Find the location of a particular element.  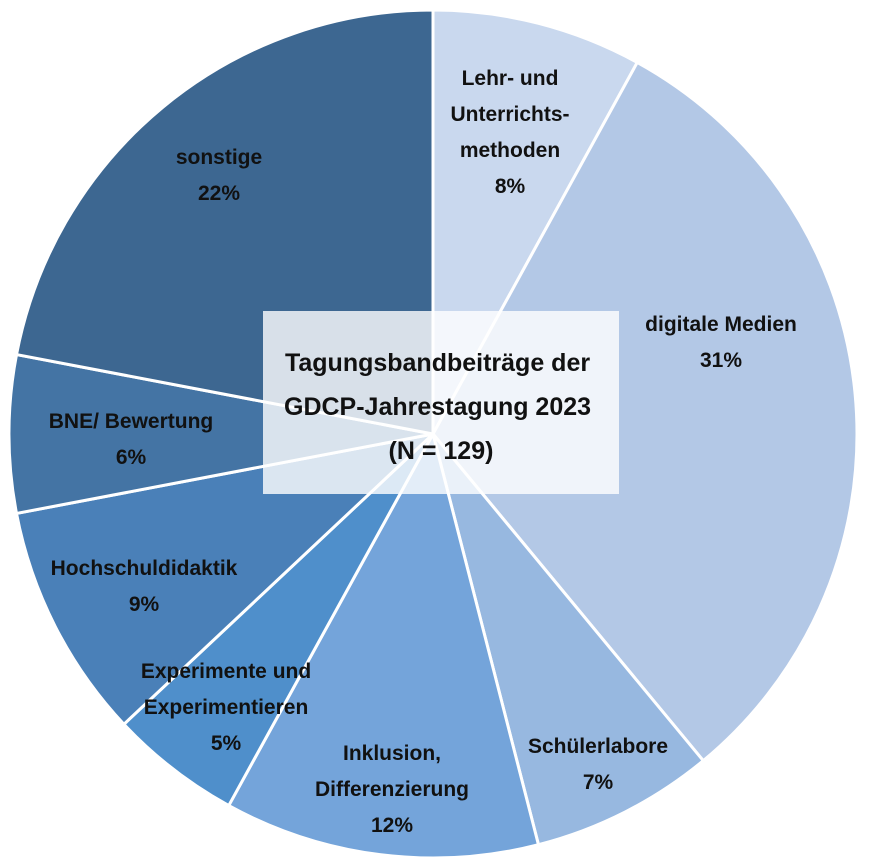

slice-percent: 7% is located at coordinates (598, 782).